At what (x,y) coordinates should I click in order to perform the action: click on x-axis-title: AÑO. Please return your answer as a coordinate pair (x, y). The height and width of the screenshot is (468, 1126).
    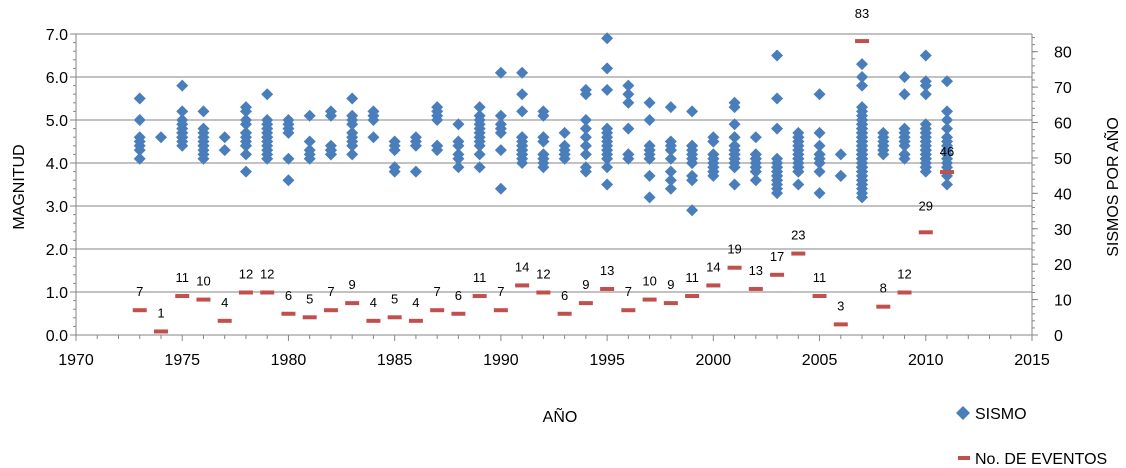
    Looking at the image, I should click on (560, 416).